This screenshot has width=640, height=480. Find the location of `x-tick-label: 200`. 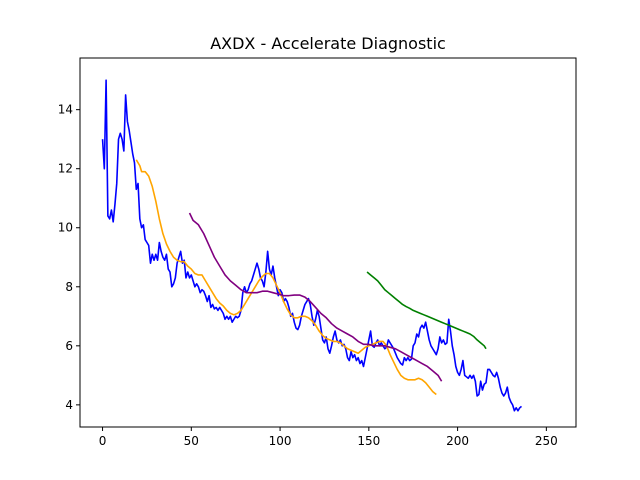

x-tick-label: 200 is located at coordinates (457, 441).